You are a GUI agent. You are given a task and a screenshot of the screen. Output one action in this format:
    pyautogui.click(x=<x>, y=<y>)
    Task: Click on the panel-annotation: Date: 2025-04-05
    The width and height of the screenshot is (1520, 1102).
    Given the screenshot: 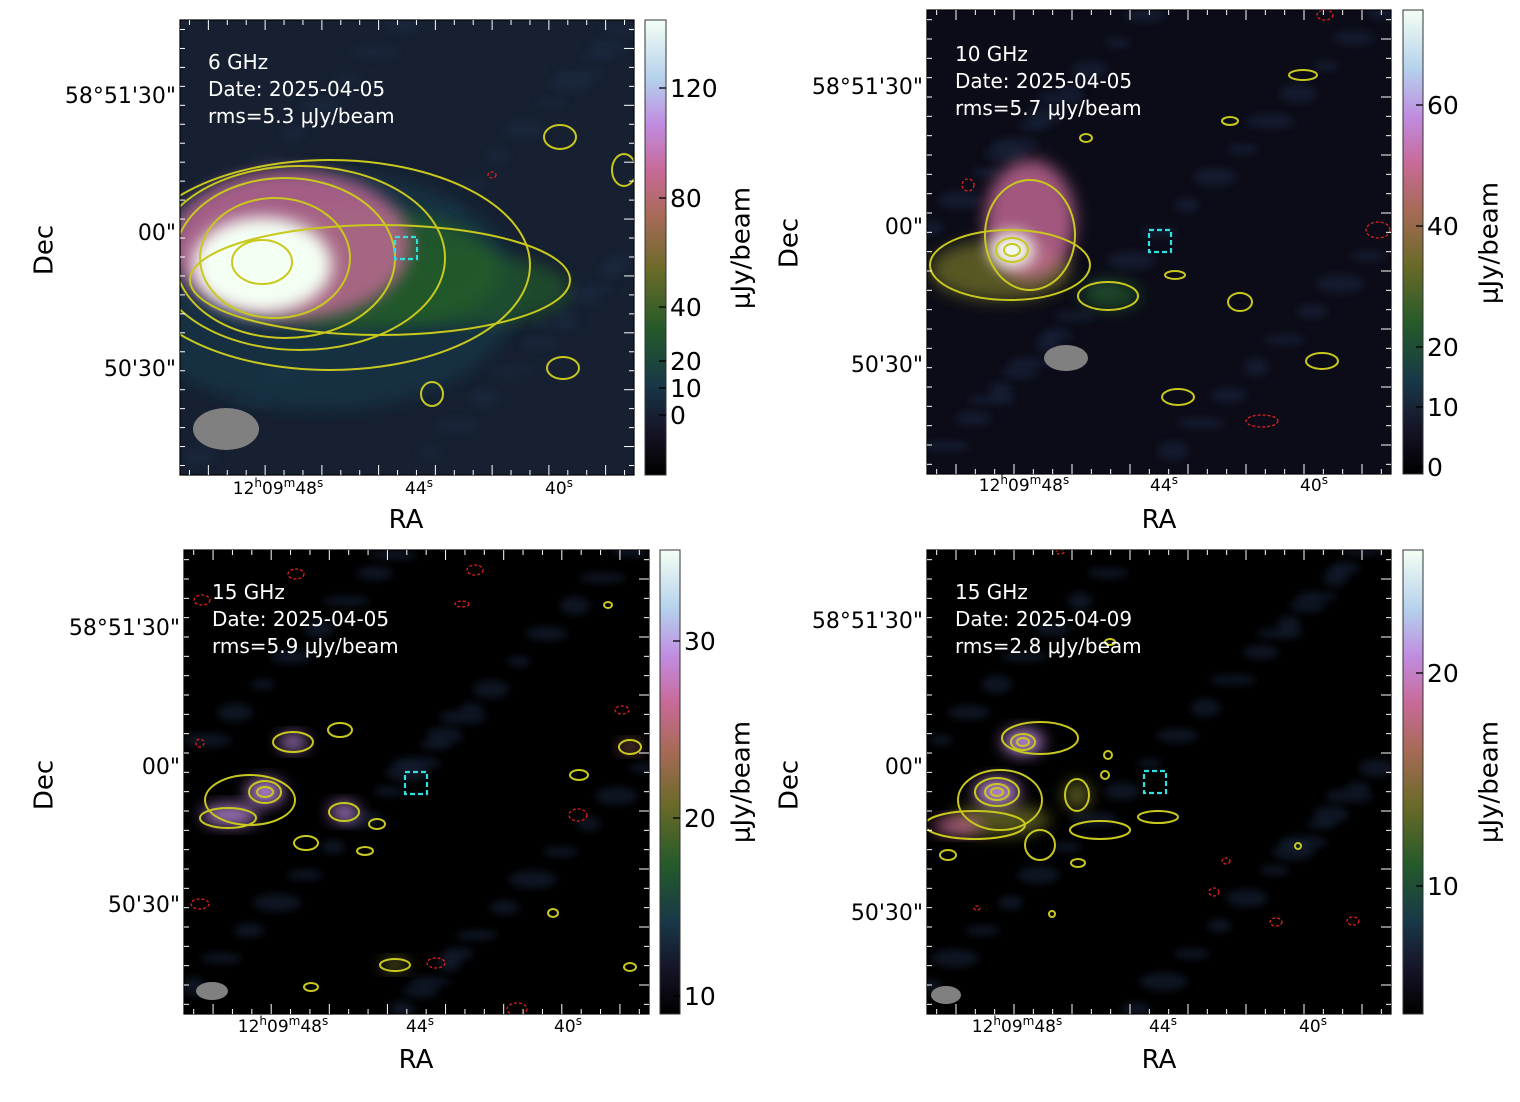 What is the action you would take?
    pyautogui.click(x=300, y=619)
    